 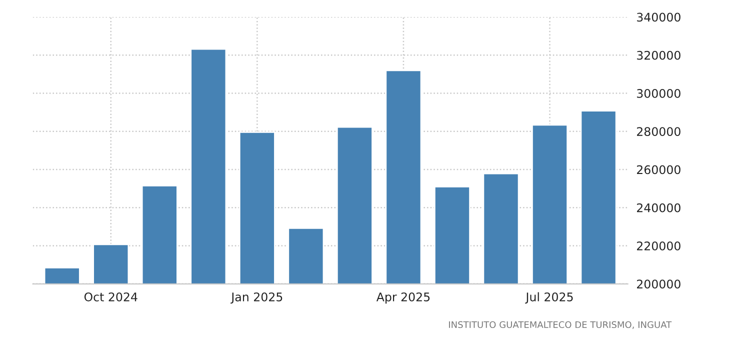 I want to click on y-tick-label: 240000, so click(x=658, y=207).